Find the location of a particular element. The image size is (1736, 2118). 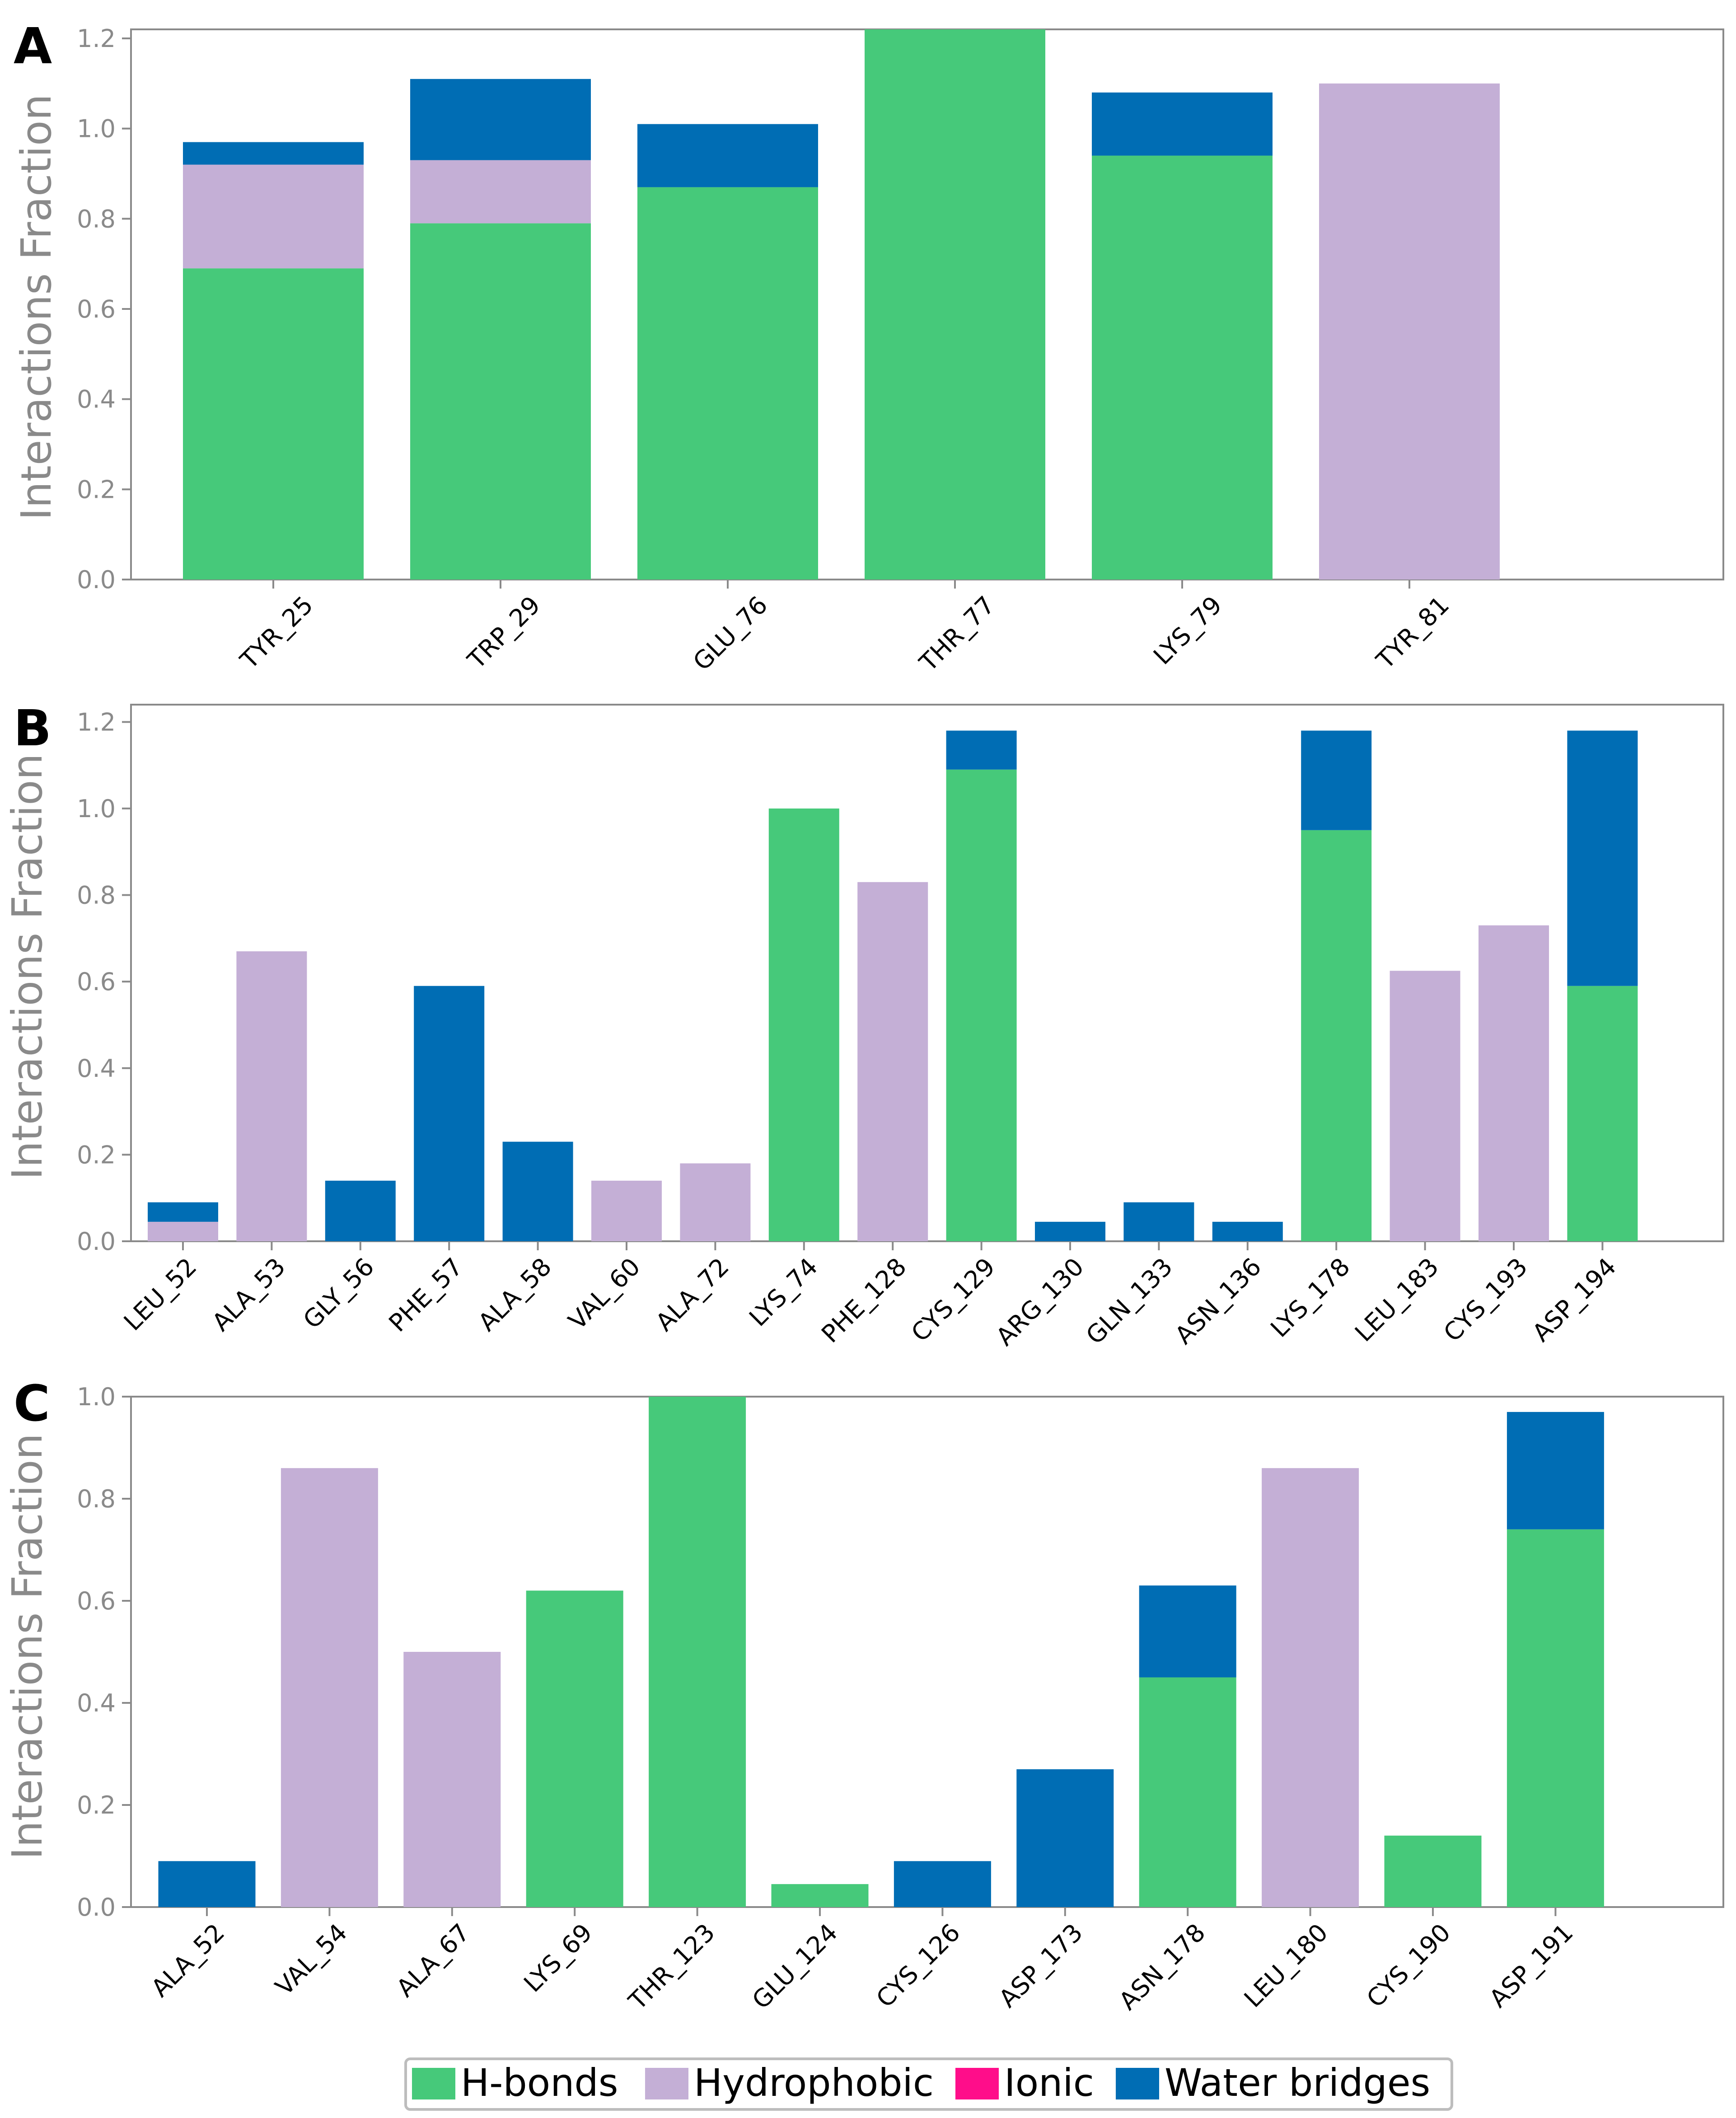

y-tick-label-b-2: 0.4 is located at coordinates (96, 1068).